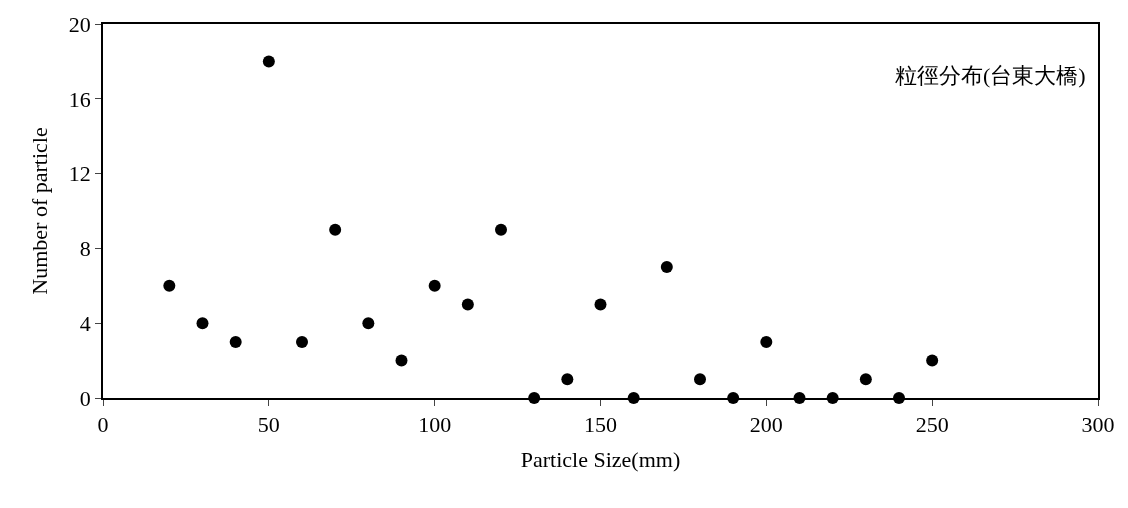 This screenshot has height=508, width=1128. I want to click on x-tick-label: 300, so click(1098, 425).